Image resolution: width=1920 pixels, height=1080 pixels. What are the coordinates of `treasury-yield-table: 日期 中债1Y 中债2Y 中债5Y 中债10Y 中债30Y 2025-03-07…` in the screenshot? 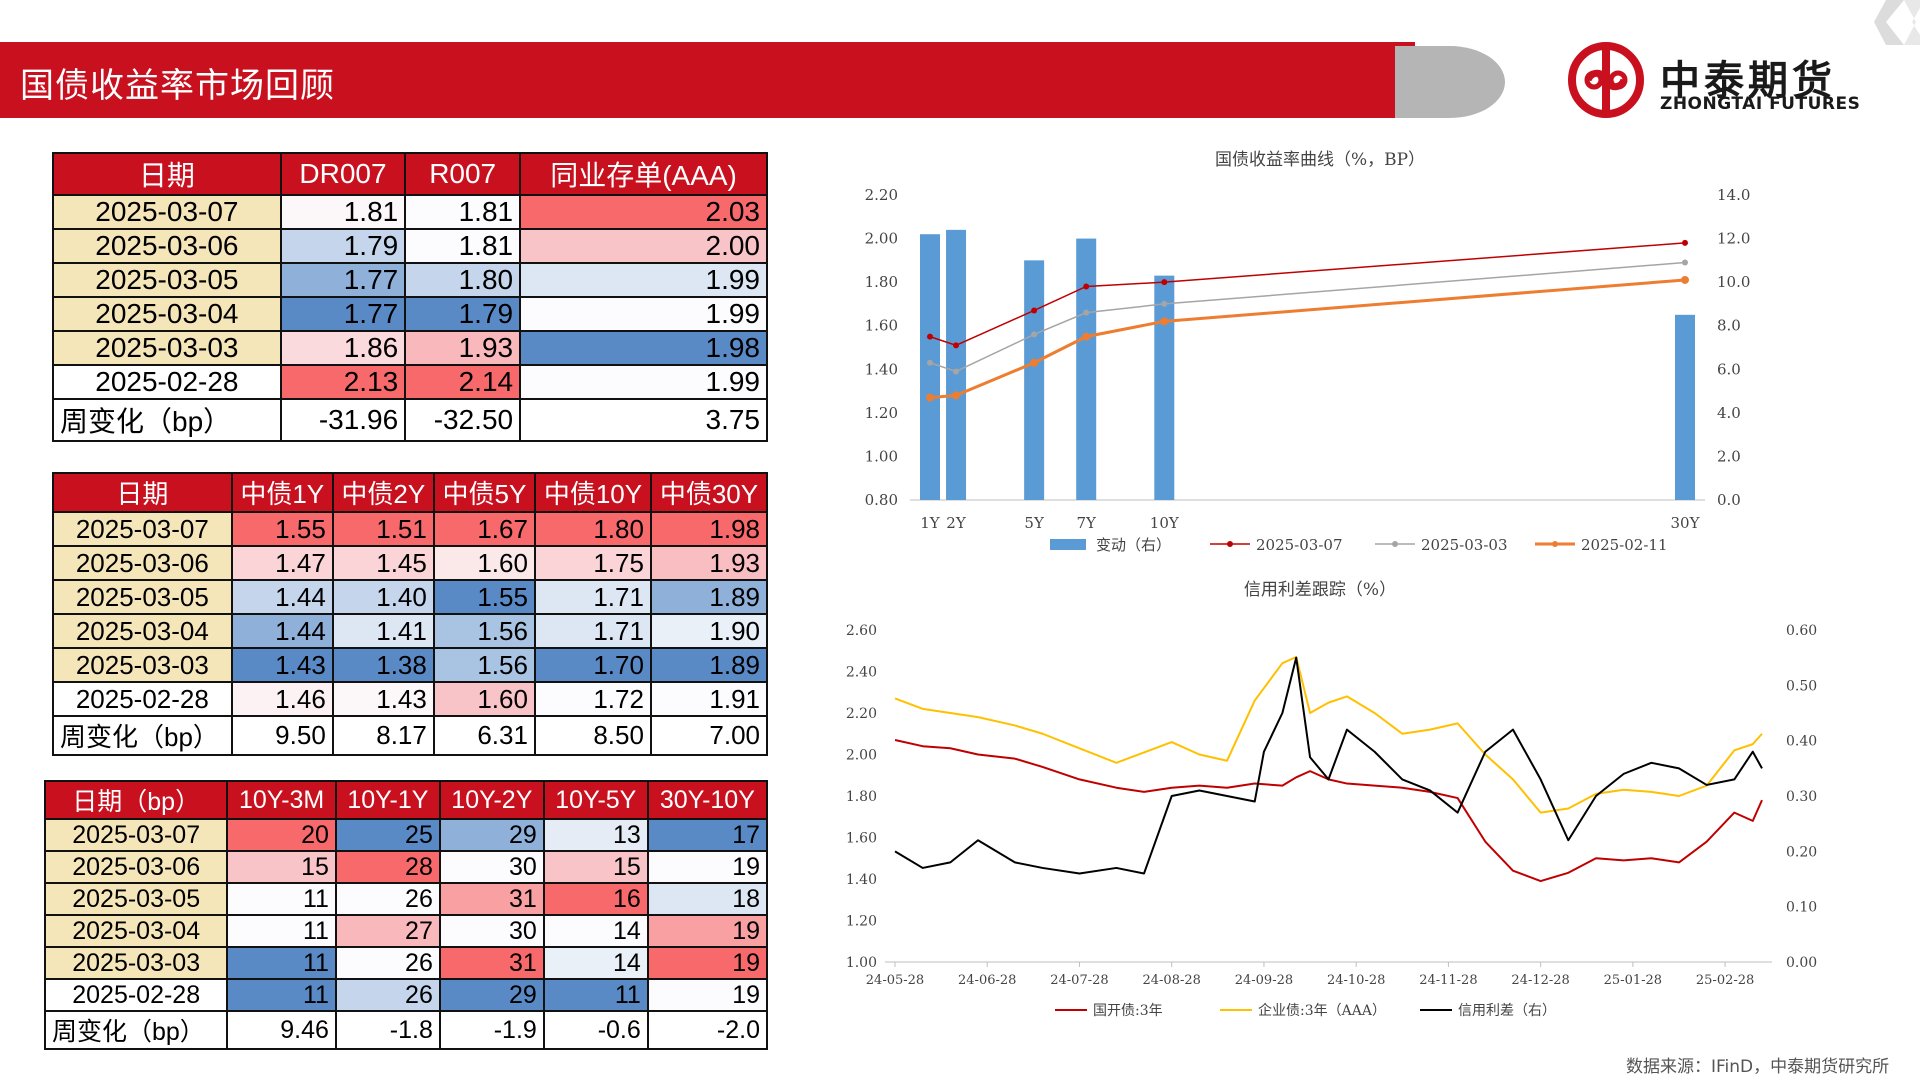 It's located at (410, 614).